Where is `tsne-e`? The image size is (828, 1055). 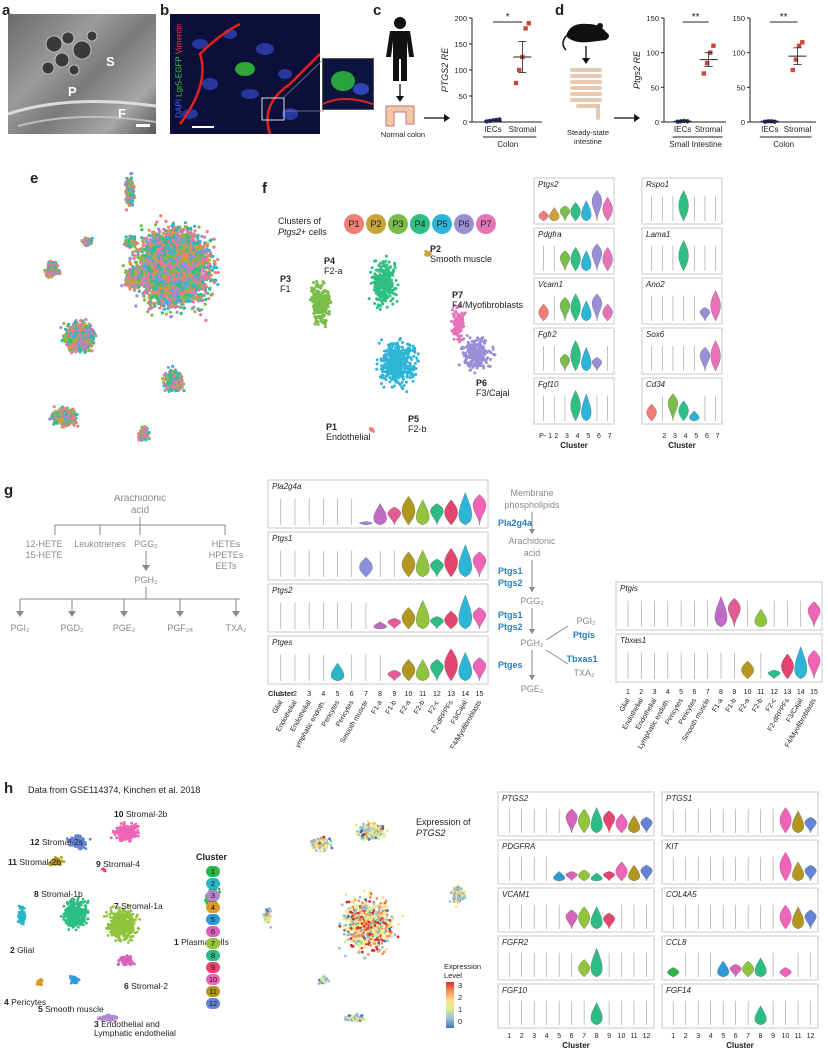
tsne-e is located at coordinates (129, 307).